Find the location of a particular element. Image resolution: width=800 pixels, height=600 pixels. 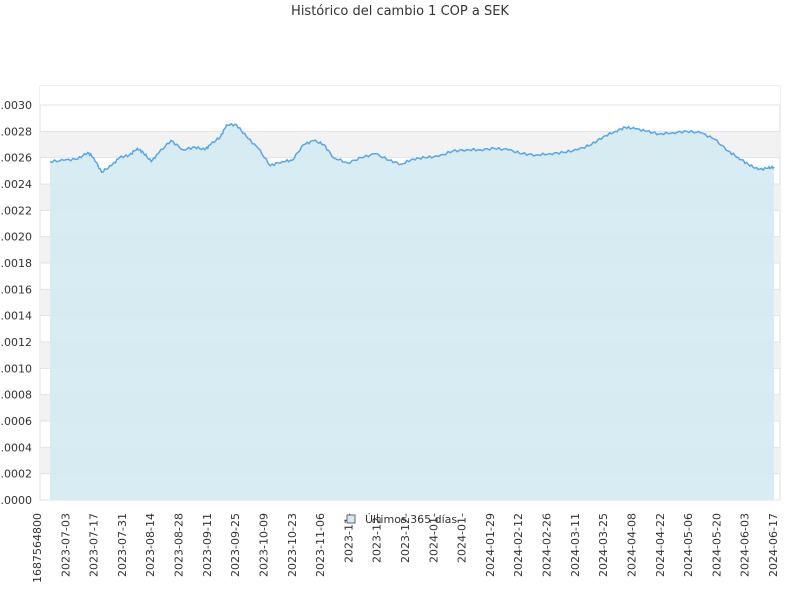

y-tick-label: 0.0000 is located at coordinates (16, 500).